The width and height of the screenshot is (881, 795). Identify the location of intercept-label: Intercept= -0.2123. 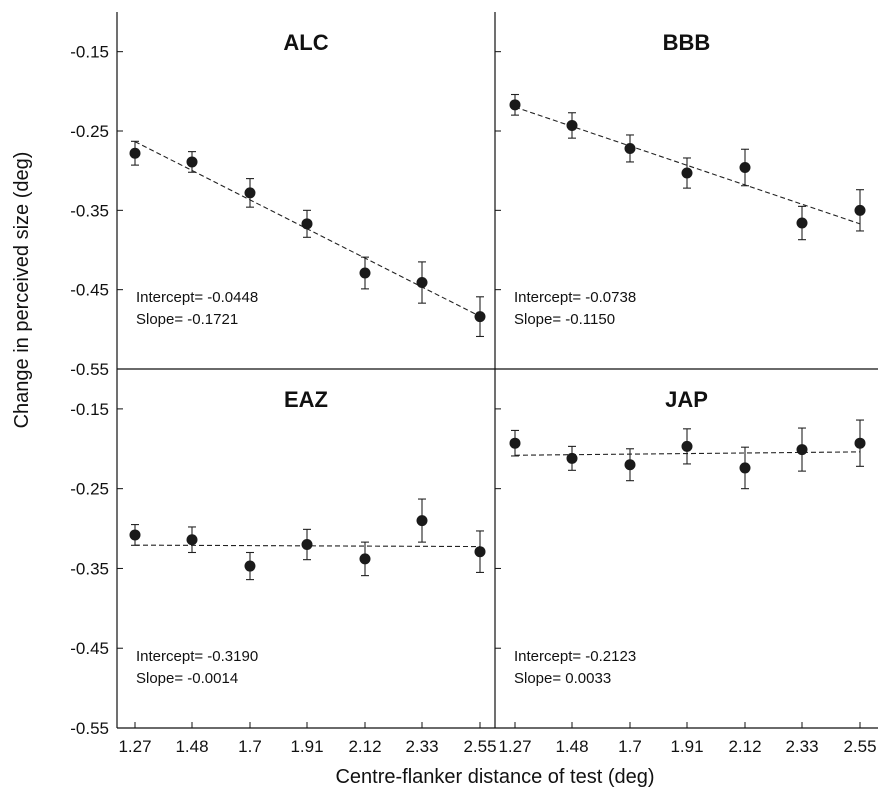
(575, 656).